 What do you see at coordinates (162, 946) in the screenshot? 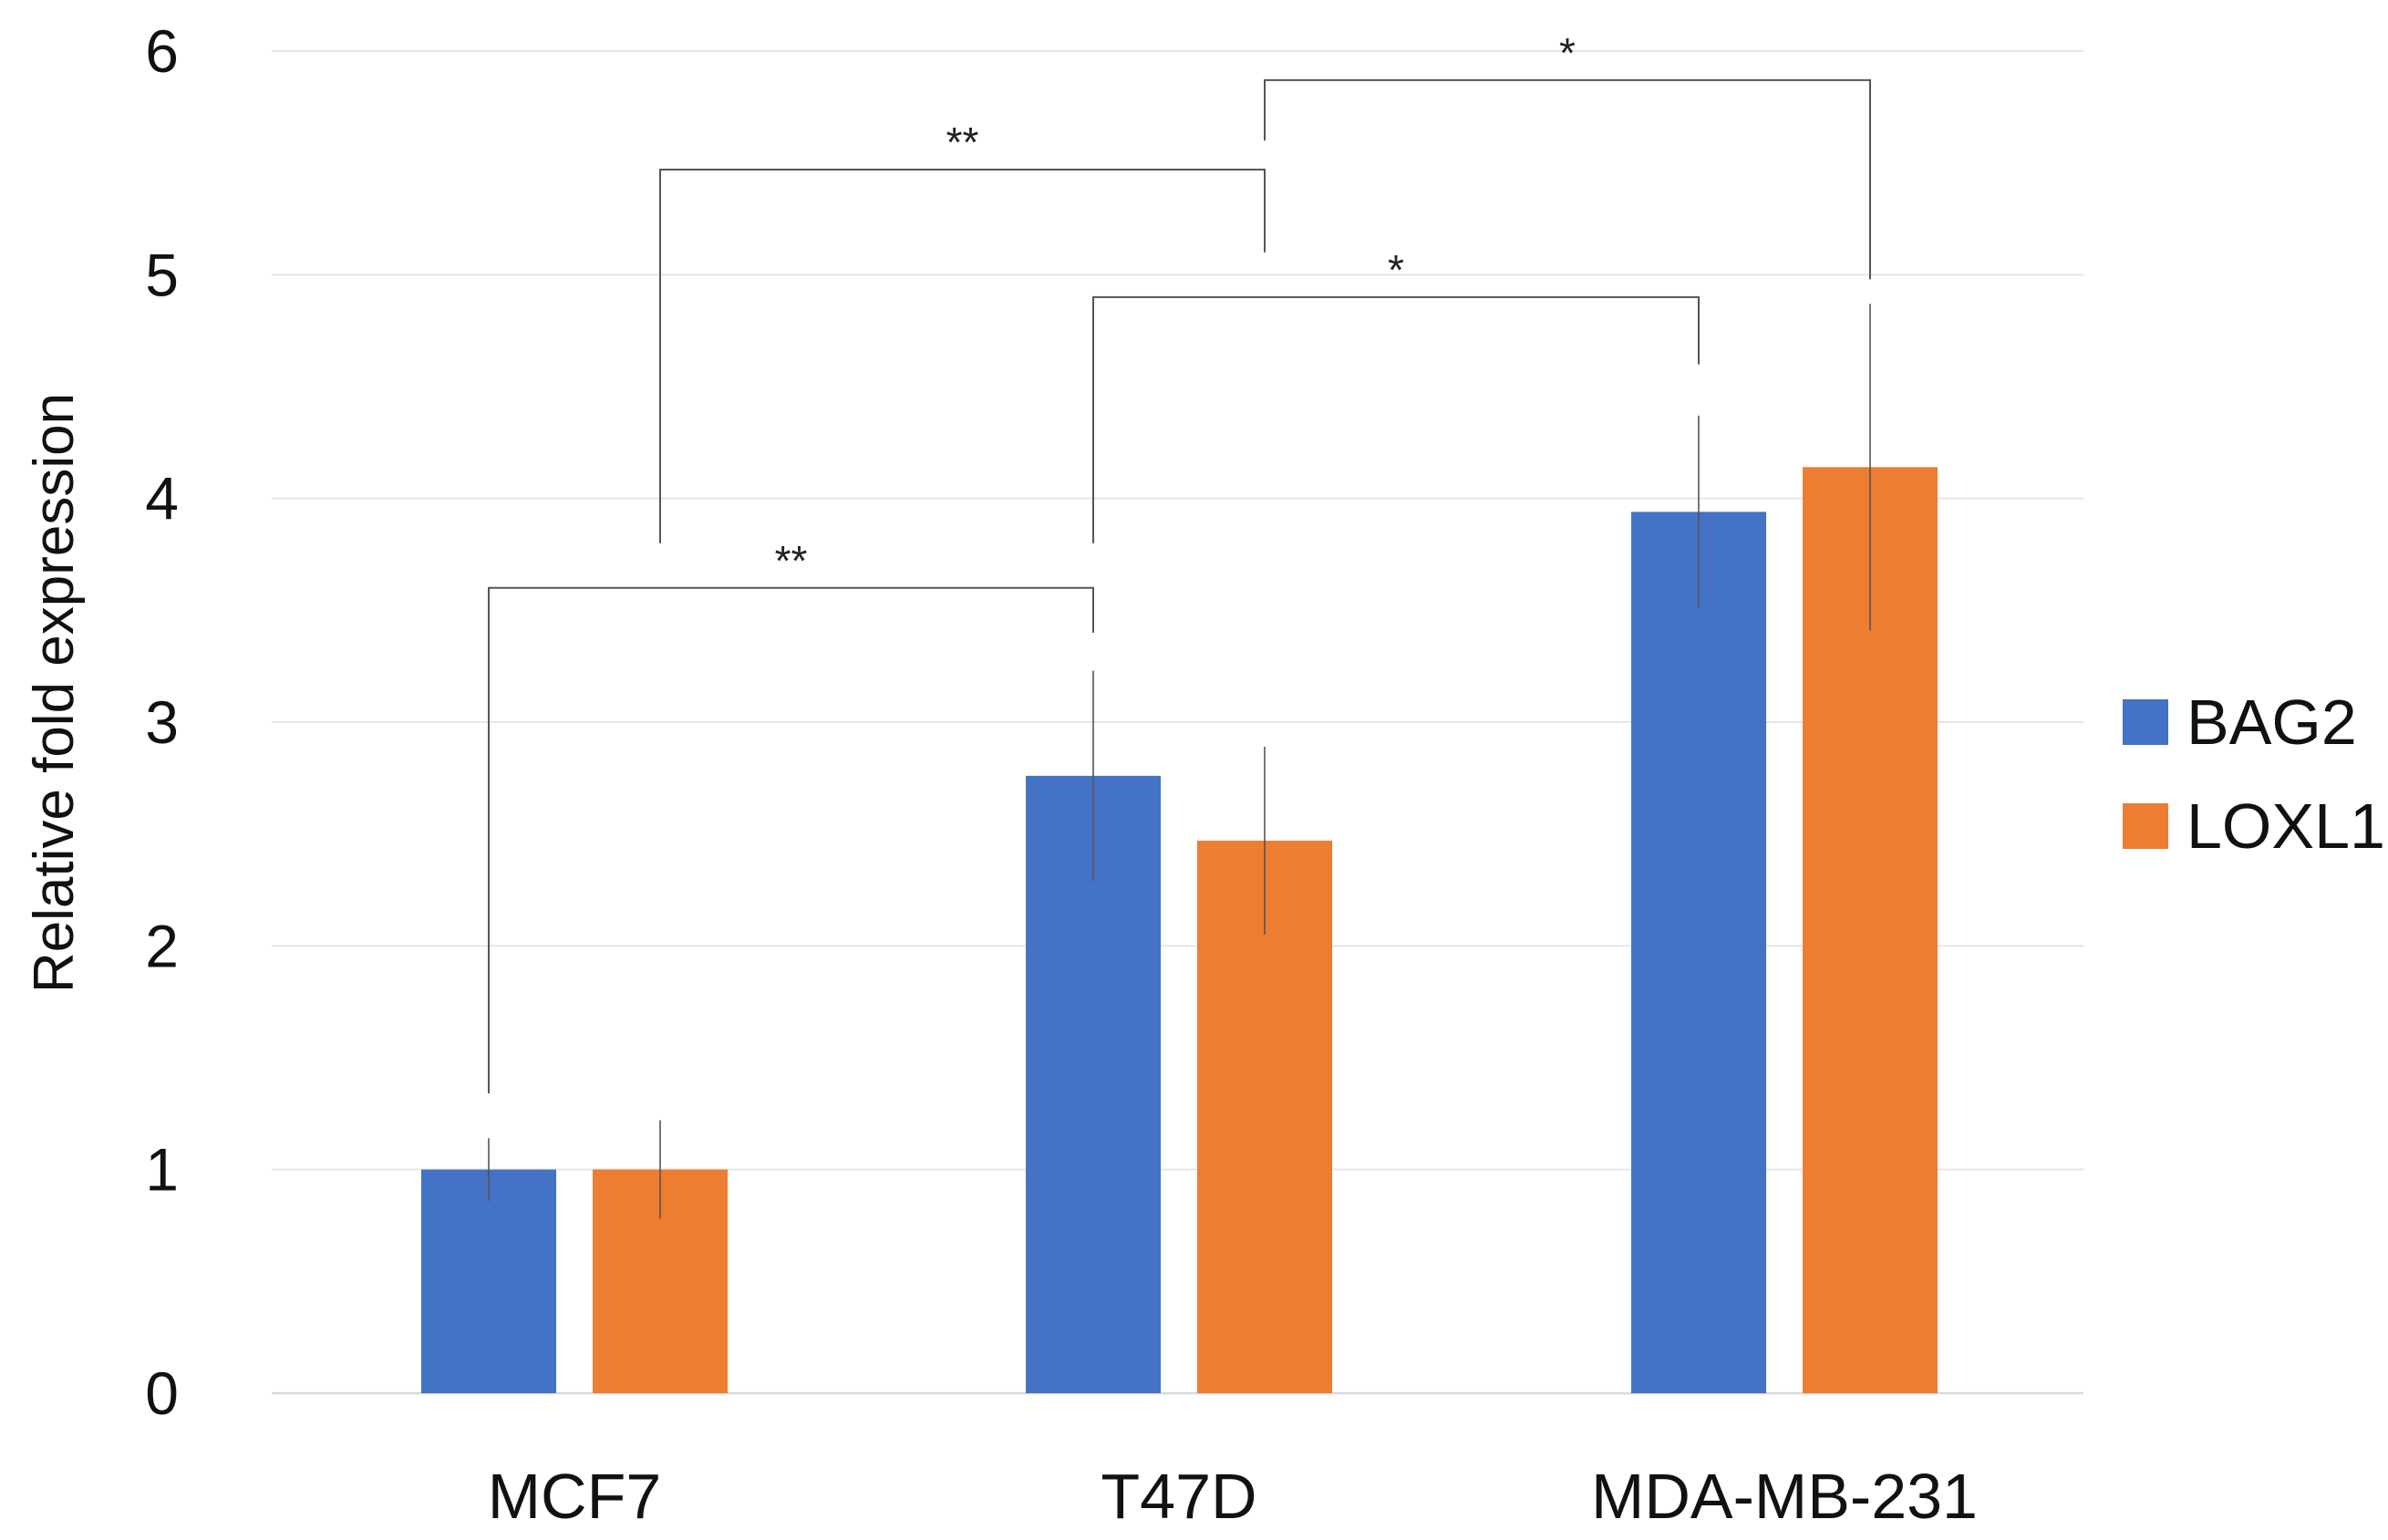
I see `y-tick-label: 2` at bounding box center [162, 946].